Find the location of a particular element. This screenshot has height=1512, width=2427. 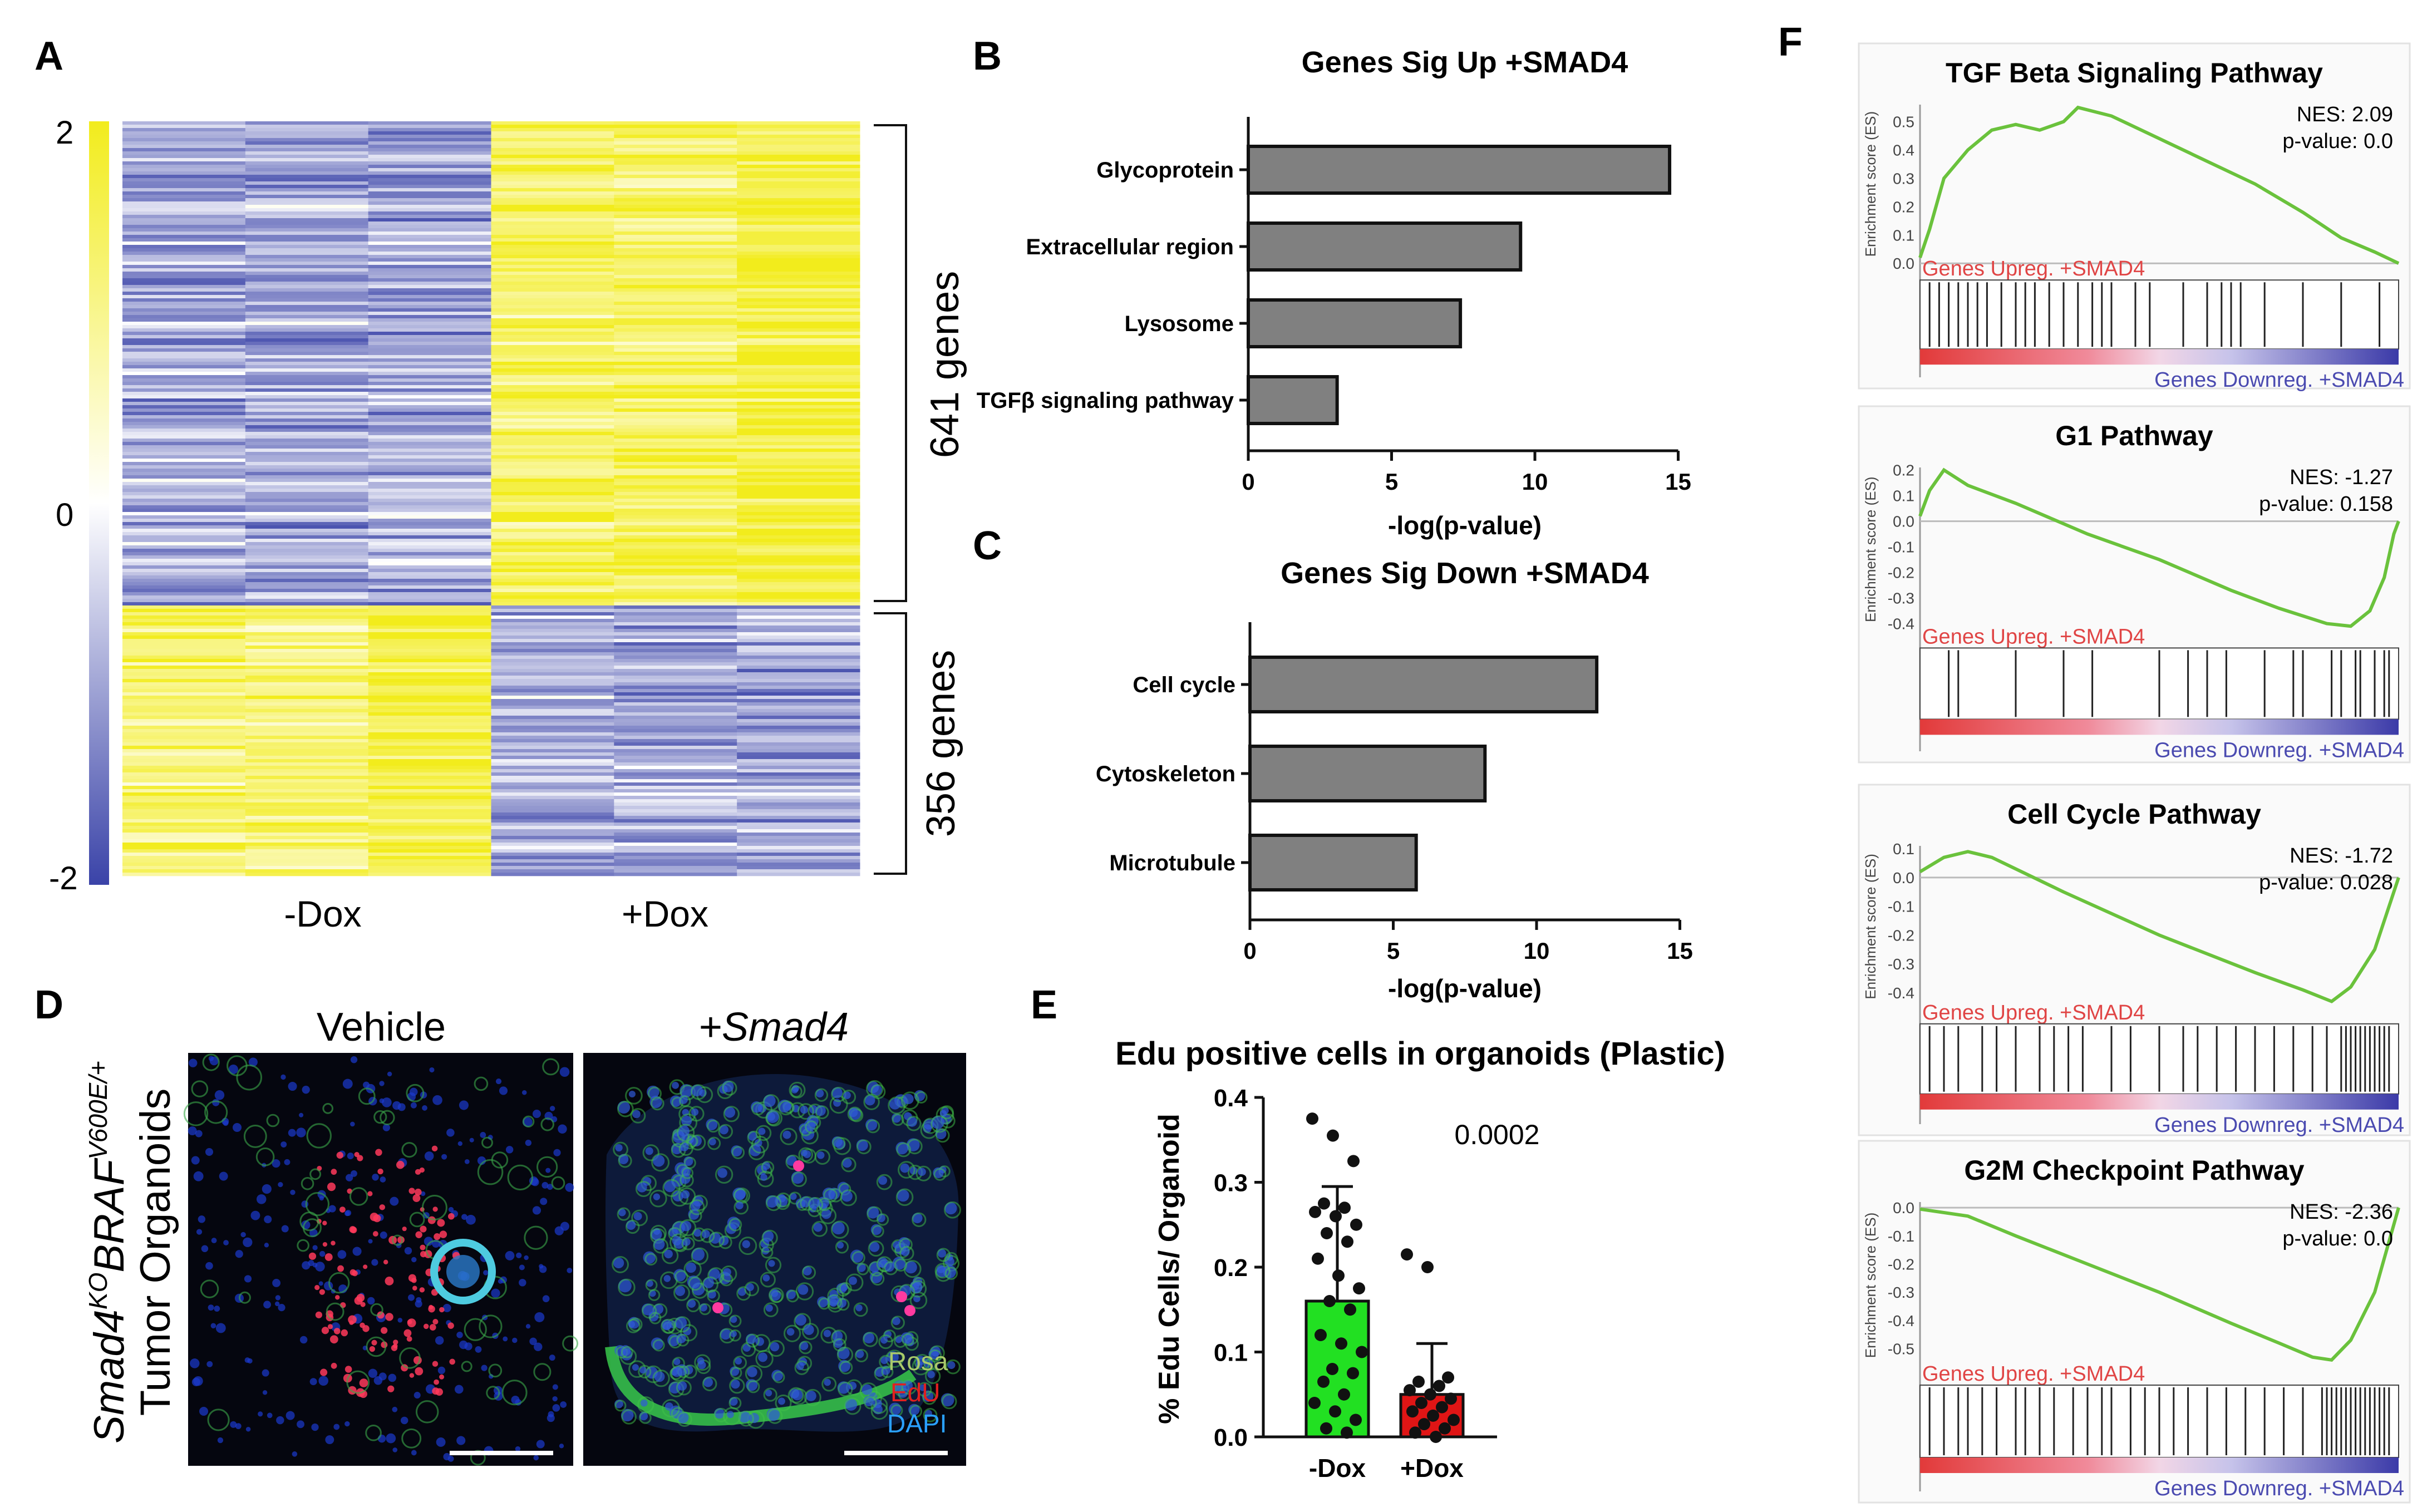

gsea-nes: NES: -2.36 is located at coordinates (2341, 1212).